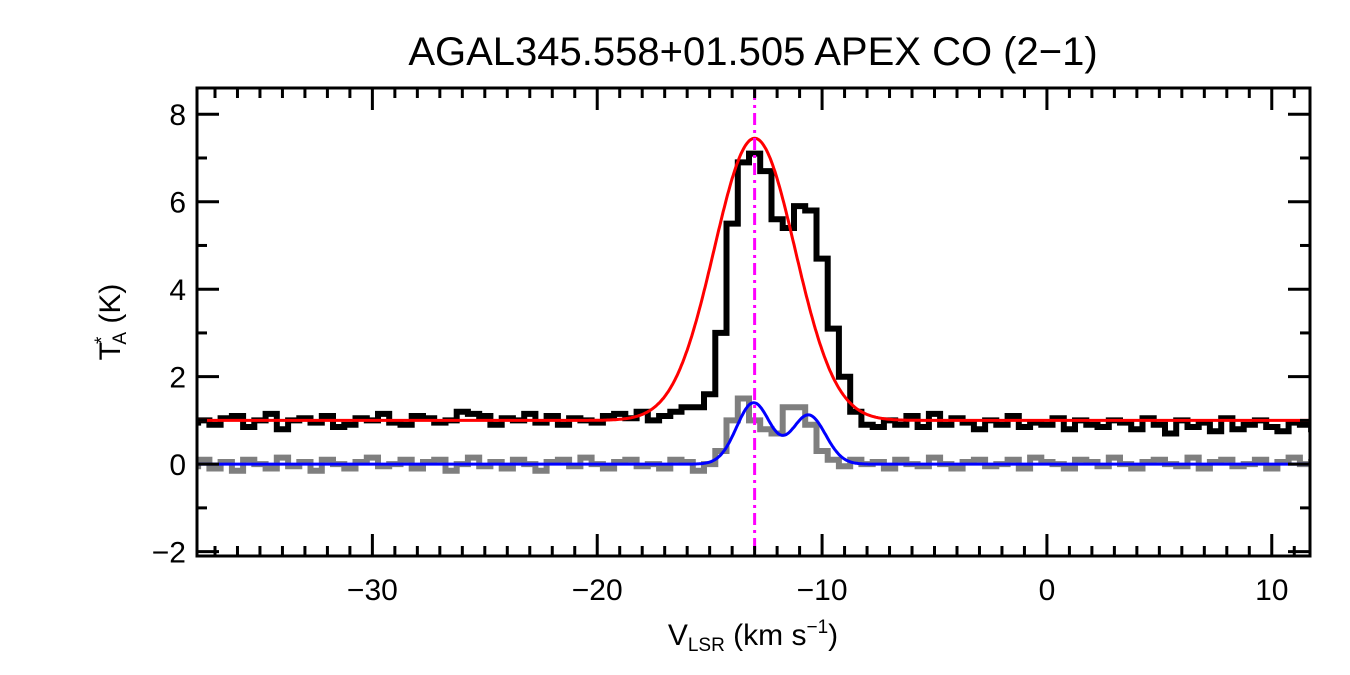 The image size is (1350, 675). What do you see at coordinates (752, 52) in the screenshot?
I see `chart-title: AGAL345.558+01.505 APEX CO (2−1)` at bounding box center [752, 52].